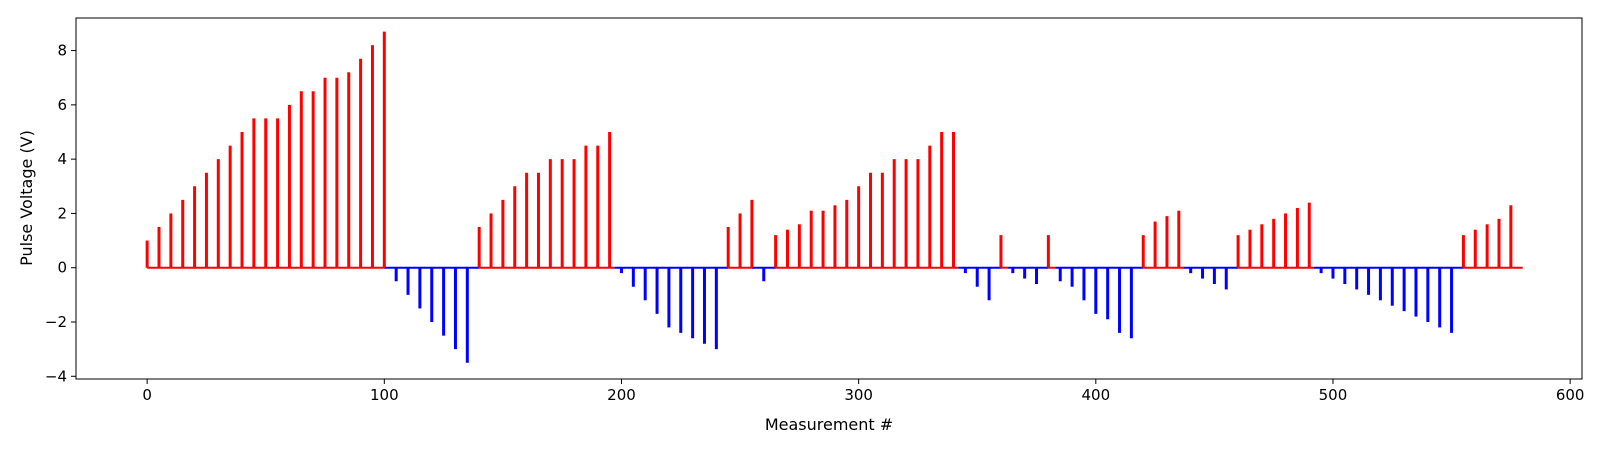  What do you see at coordinates (62, 51) in the screenshot?
I see `y-tick-label: 8` at bounding box center [62, 51].